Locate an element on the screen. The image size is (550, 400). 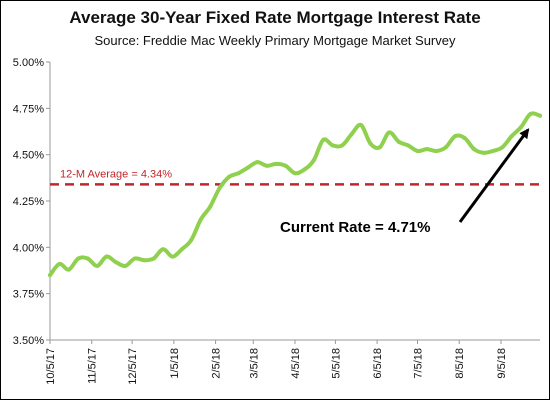
y-tick-label: 3.75% is located at coordinates (28, 295).